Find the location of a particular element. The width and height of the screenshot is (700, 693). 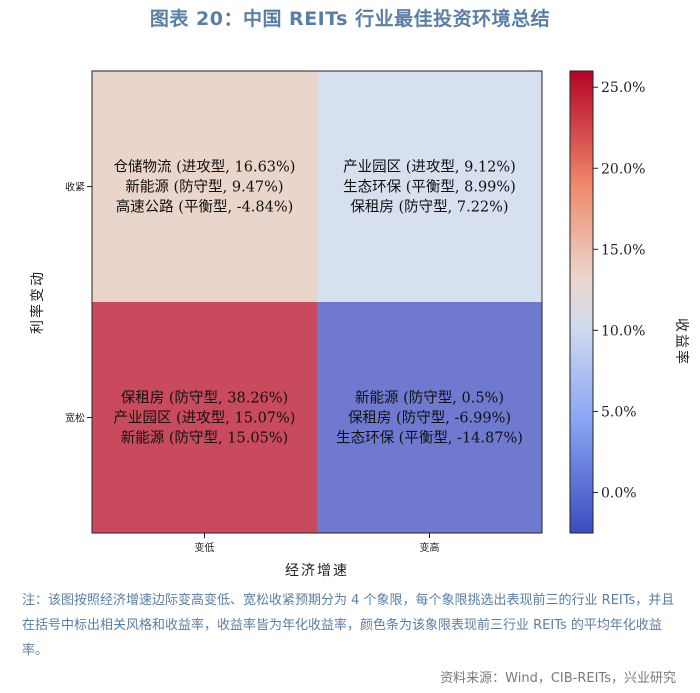

cell-label: 仓储物流 (进攻型, 16.63%) is located at coordinates (205, 167).